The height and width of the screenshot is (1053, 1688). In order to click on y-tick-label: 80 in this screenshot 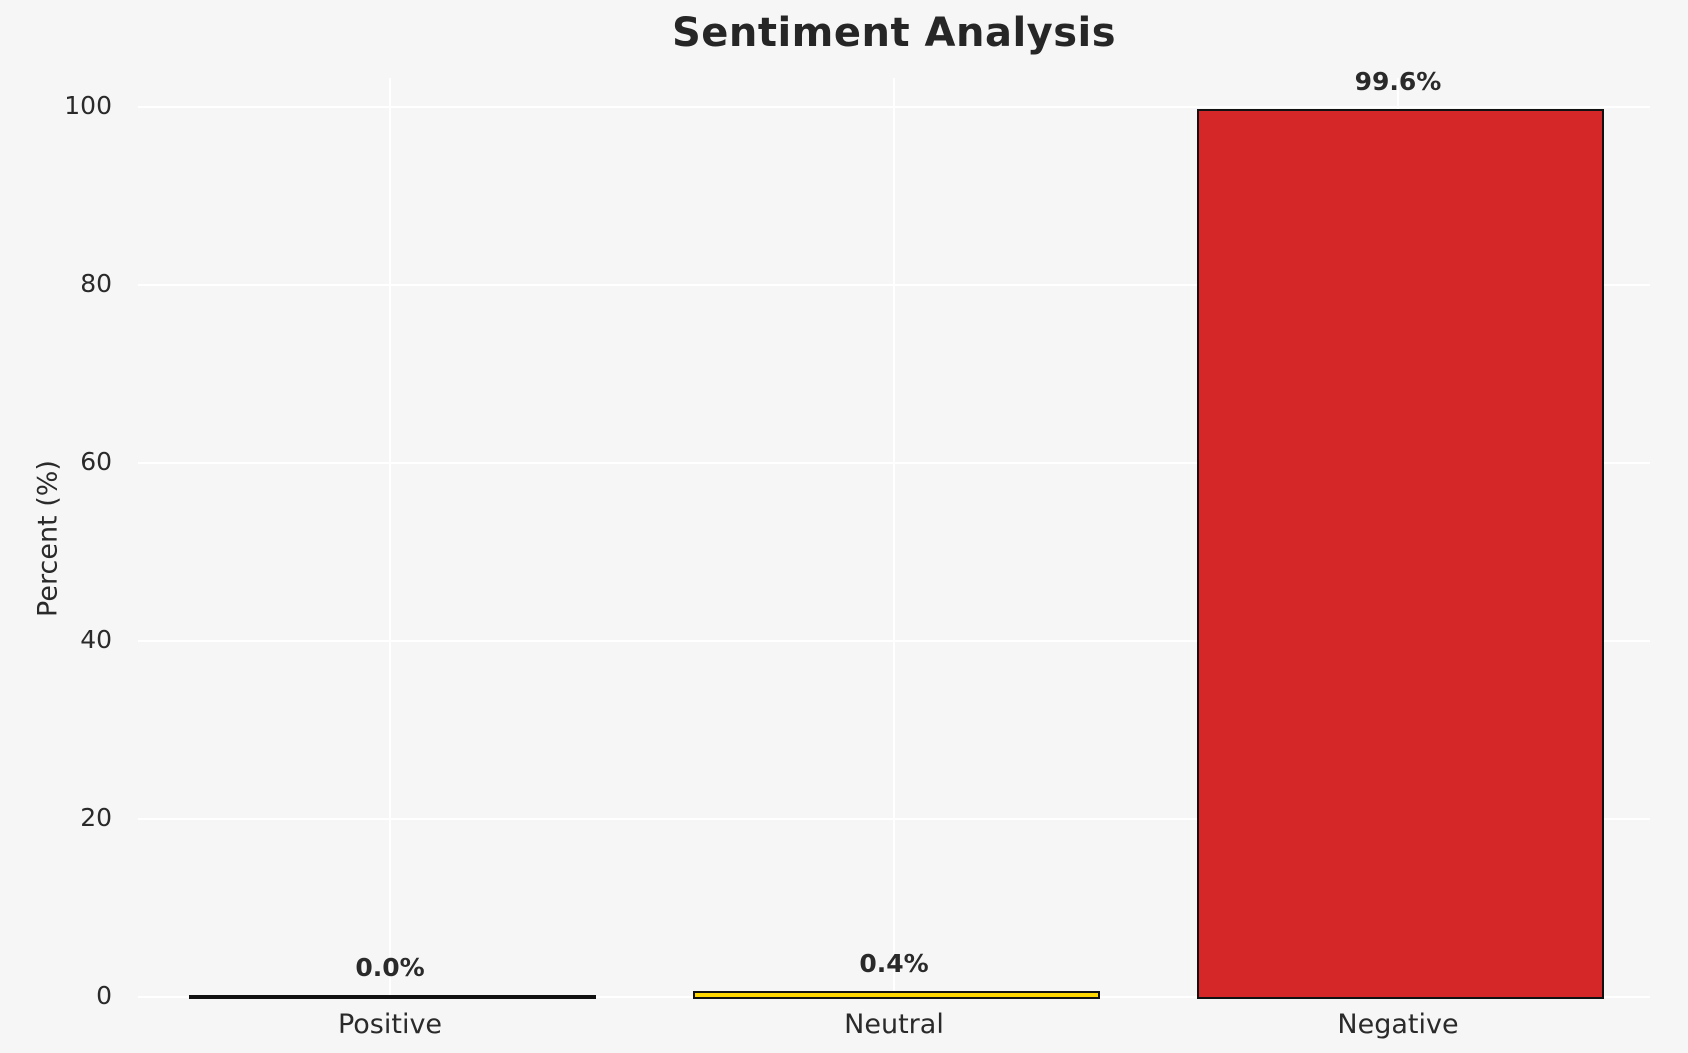, I will do `click(96, 283)`.